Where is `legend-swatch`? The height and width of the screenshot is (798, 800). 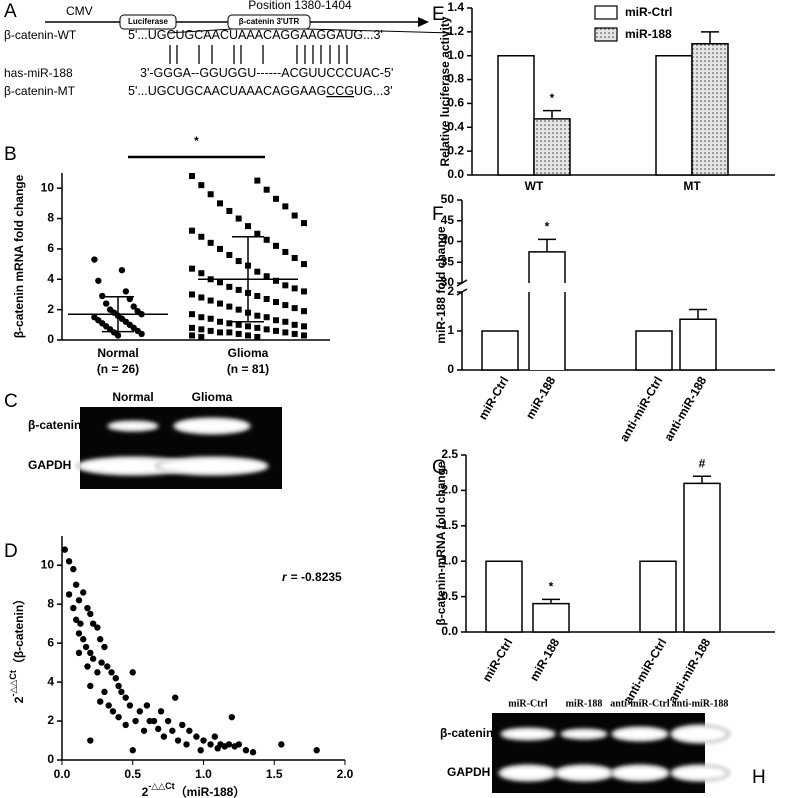
legend-swatch is located at coordinates (606, 12).